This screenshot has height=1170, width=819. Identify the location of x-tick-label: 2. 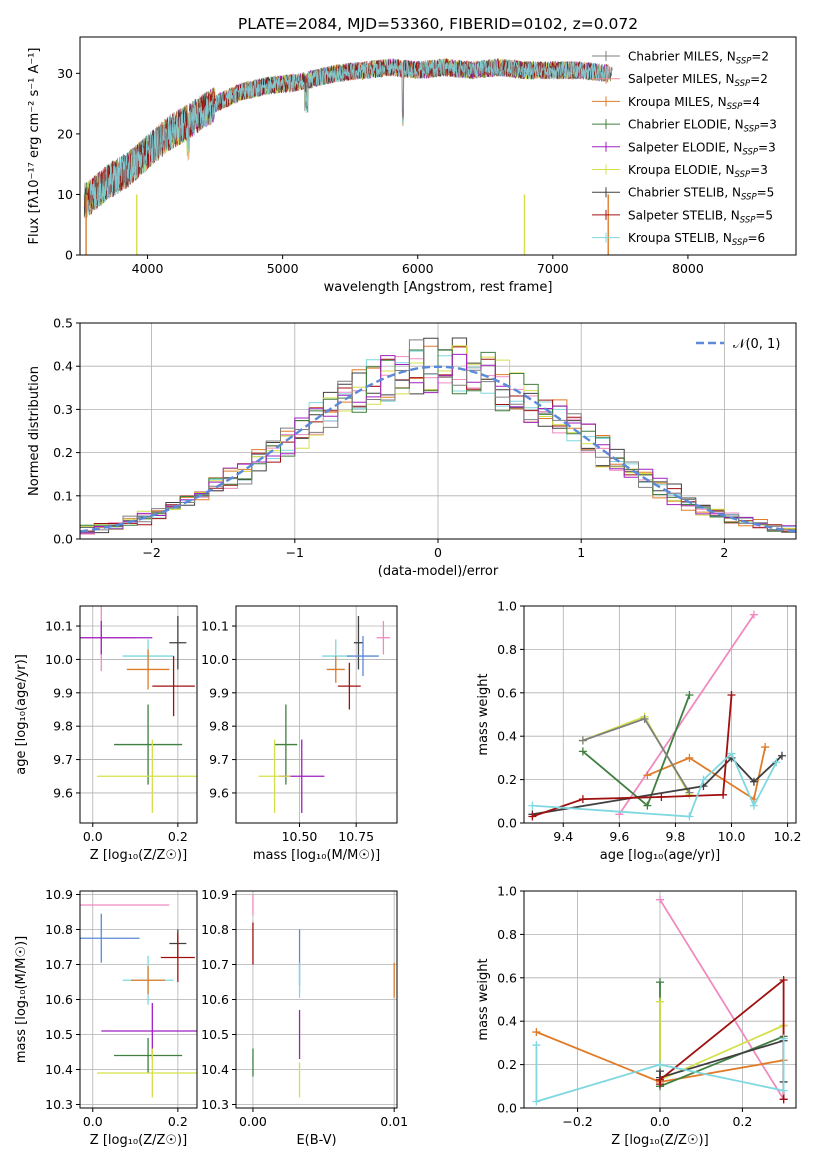
(724, 552).